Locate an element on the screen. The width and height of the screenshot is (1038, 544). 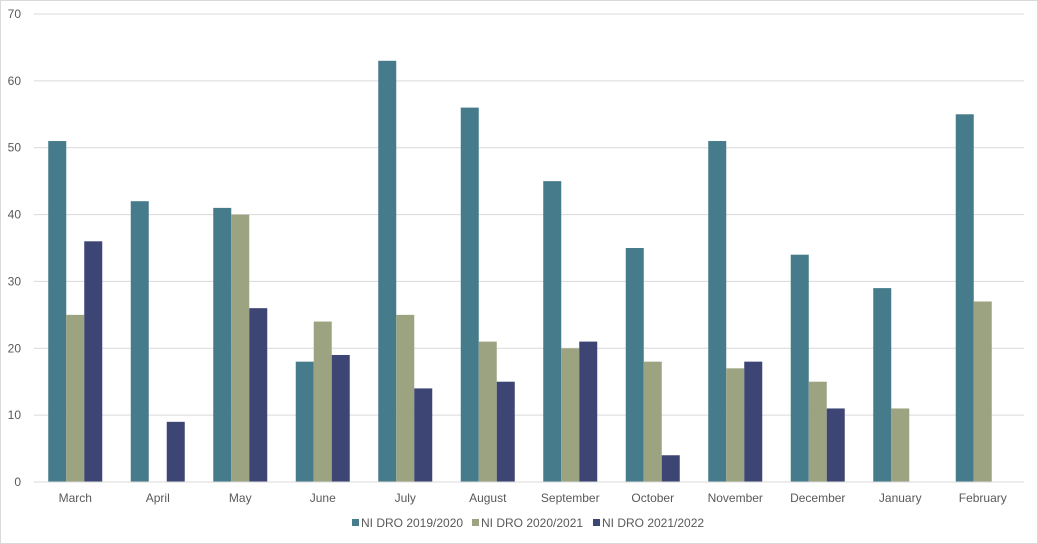
legend-label: NI DRO 2019/2020 is located at coordinates (412, 523).